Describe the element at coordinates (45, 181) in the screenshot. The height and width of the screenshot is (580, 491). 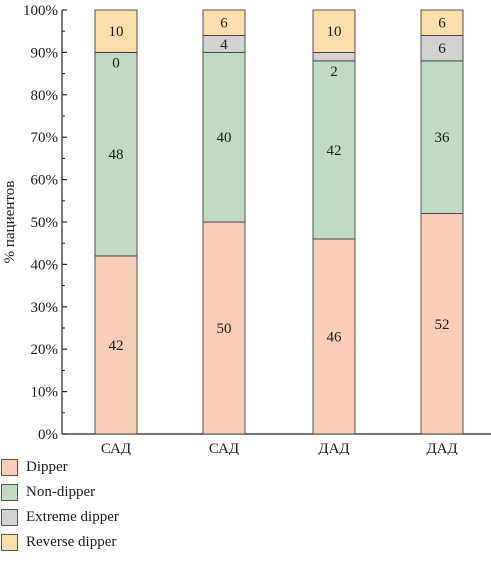
I see `y-tick-label: 60%` at that location.